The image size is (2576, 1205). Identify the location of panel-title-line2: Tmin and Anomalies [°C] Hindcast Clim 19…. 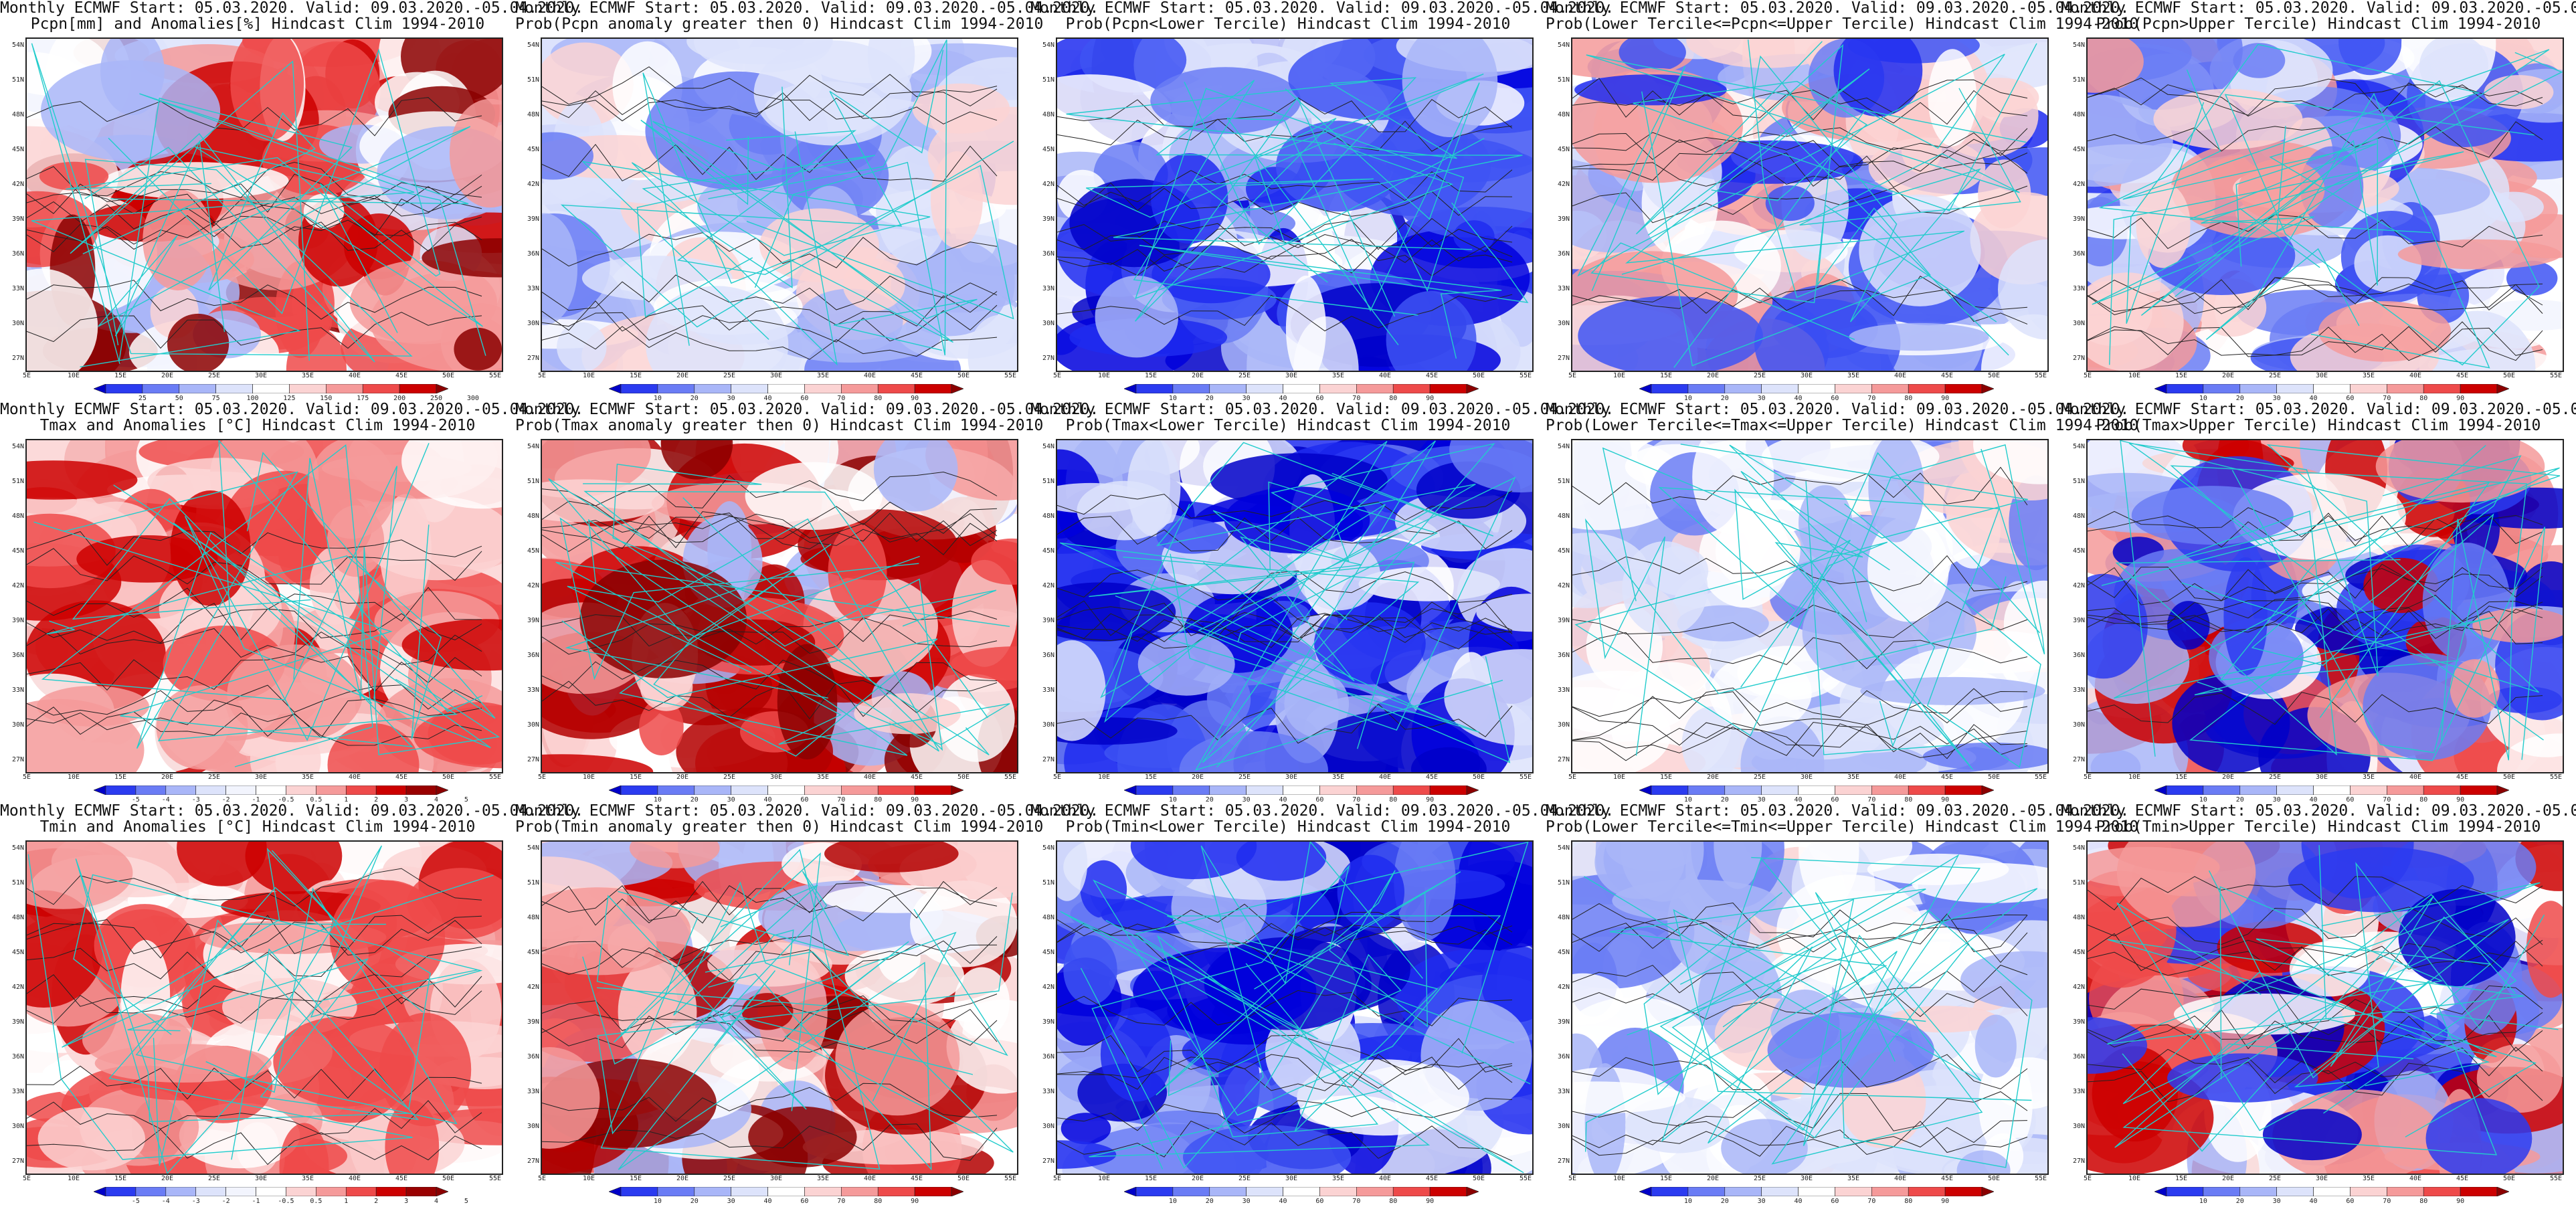
(257, 827).